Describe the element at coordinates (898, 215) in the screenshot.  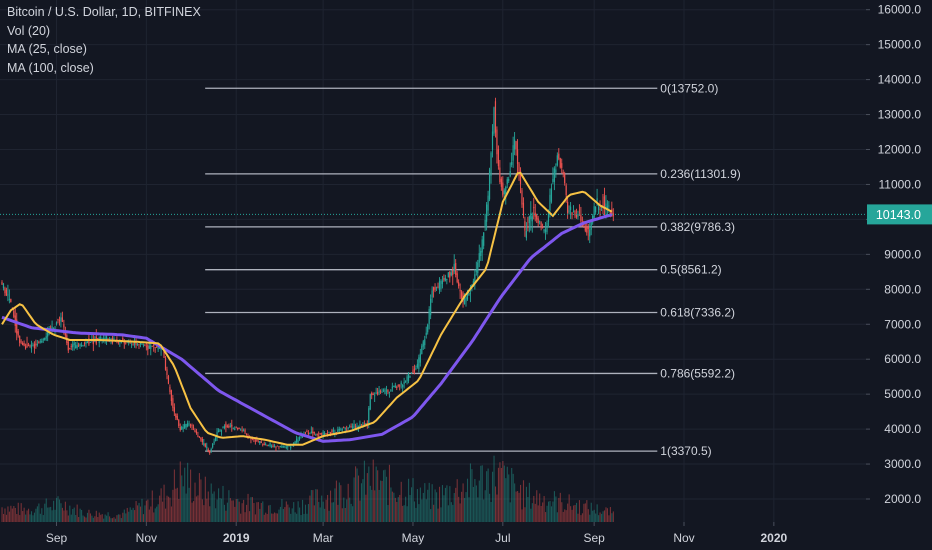
I see `current-price-text: 10143.0` at that location.